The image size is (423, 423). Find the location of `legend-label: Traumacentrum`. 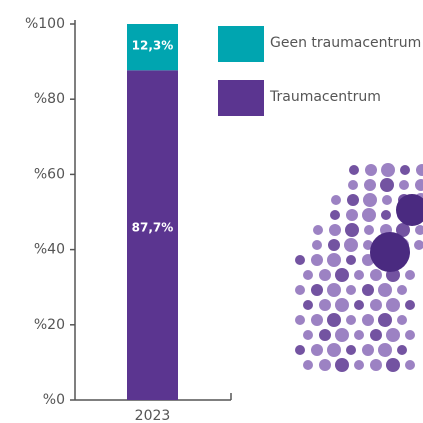

legend-label: Traumacentrum is located at coordinates (325, 97).